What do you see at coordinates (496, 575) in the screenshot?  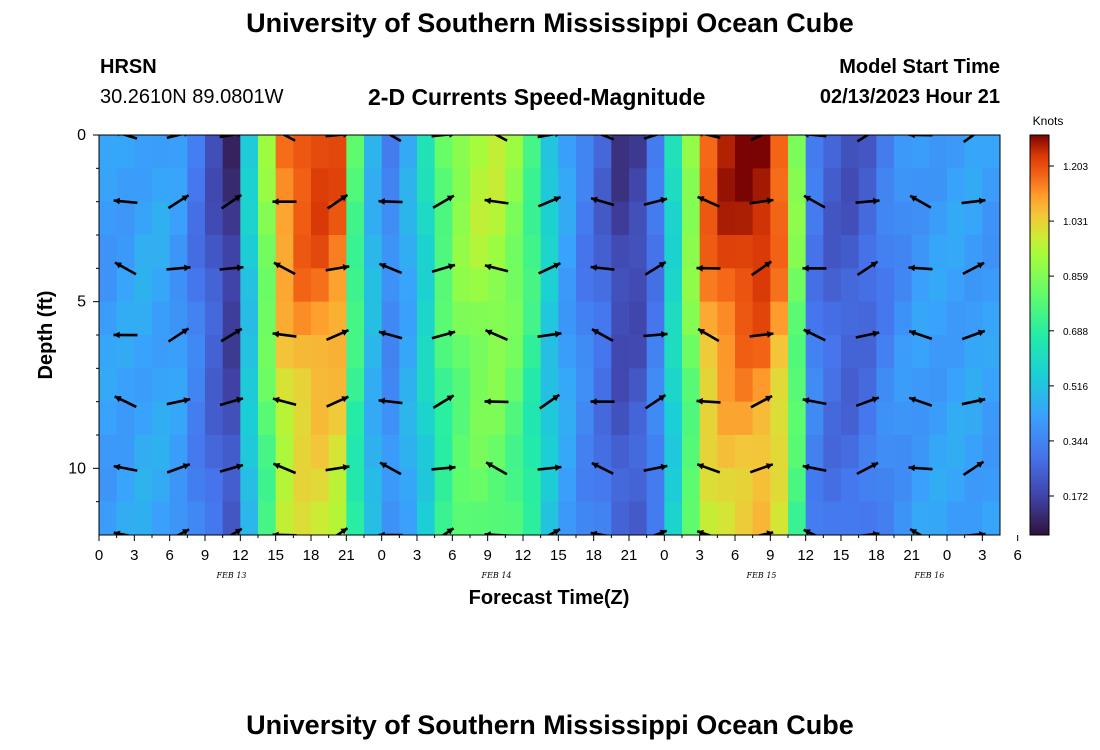 I see `day-label: FEB 14` at bounding box center [496, 575].